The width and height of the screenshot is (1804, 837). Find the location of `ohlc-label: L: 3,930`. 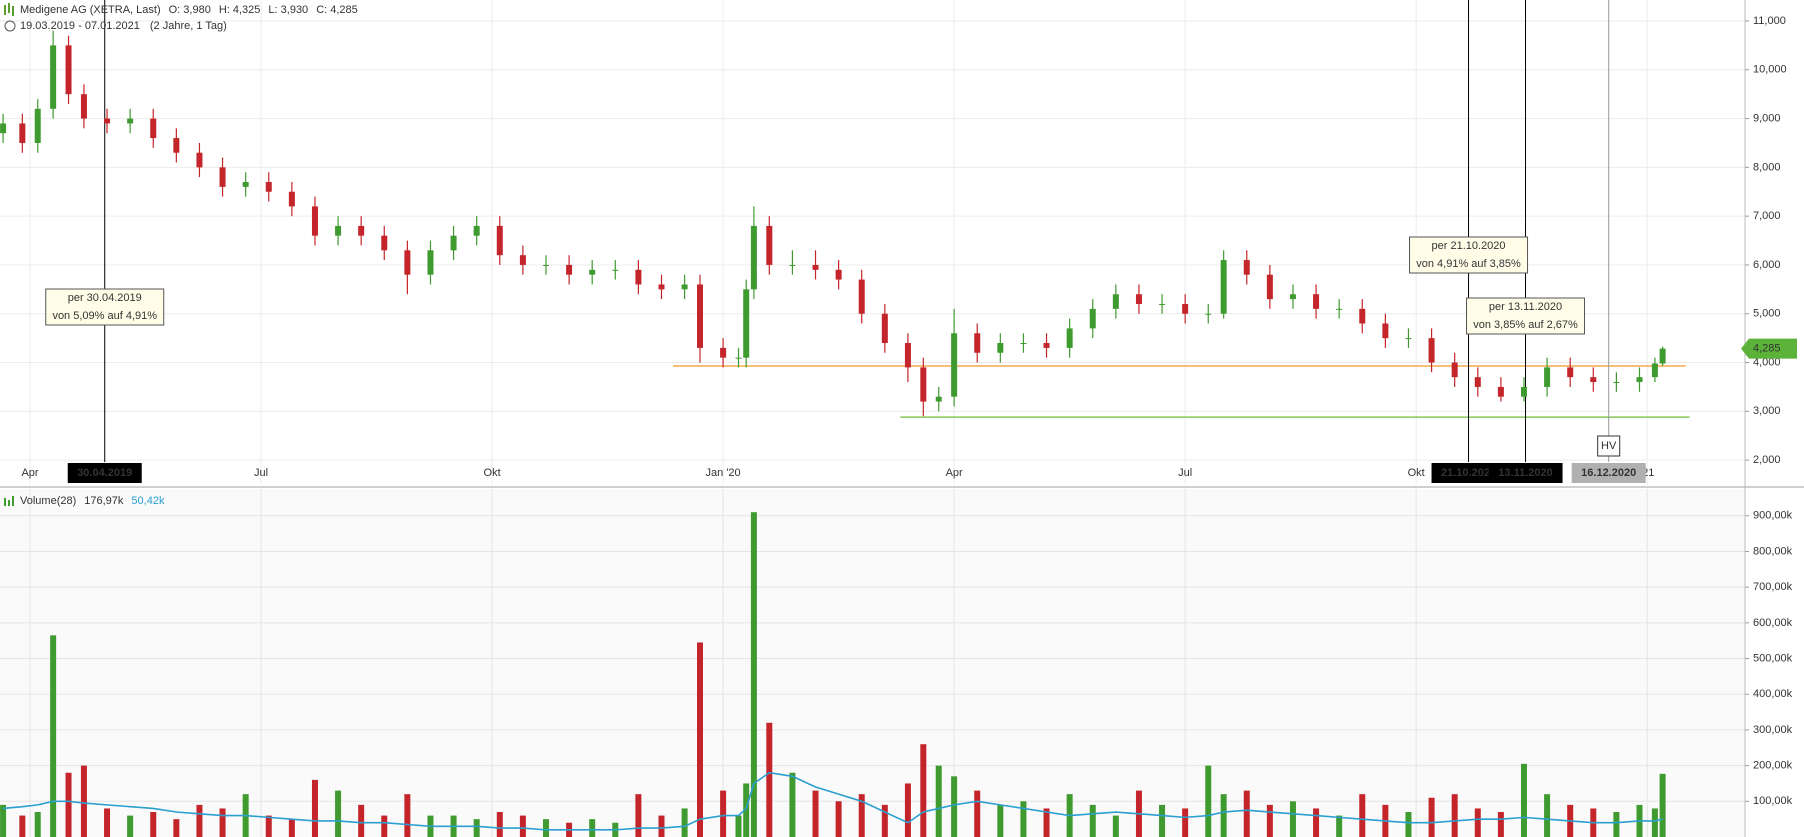

ohlc-label: L: 3,930 is located at coordinates (288, 10).